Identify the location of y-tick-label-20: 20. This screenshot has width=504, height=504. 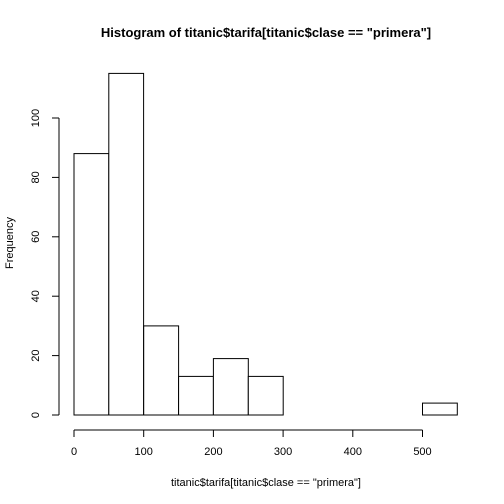
(36, 355).